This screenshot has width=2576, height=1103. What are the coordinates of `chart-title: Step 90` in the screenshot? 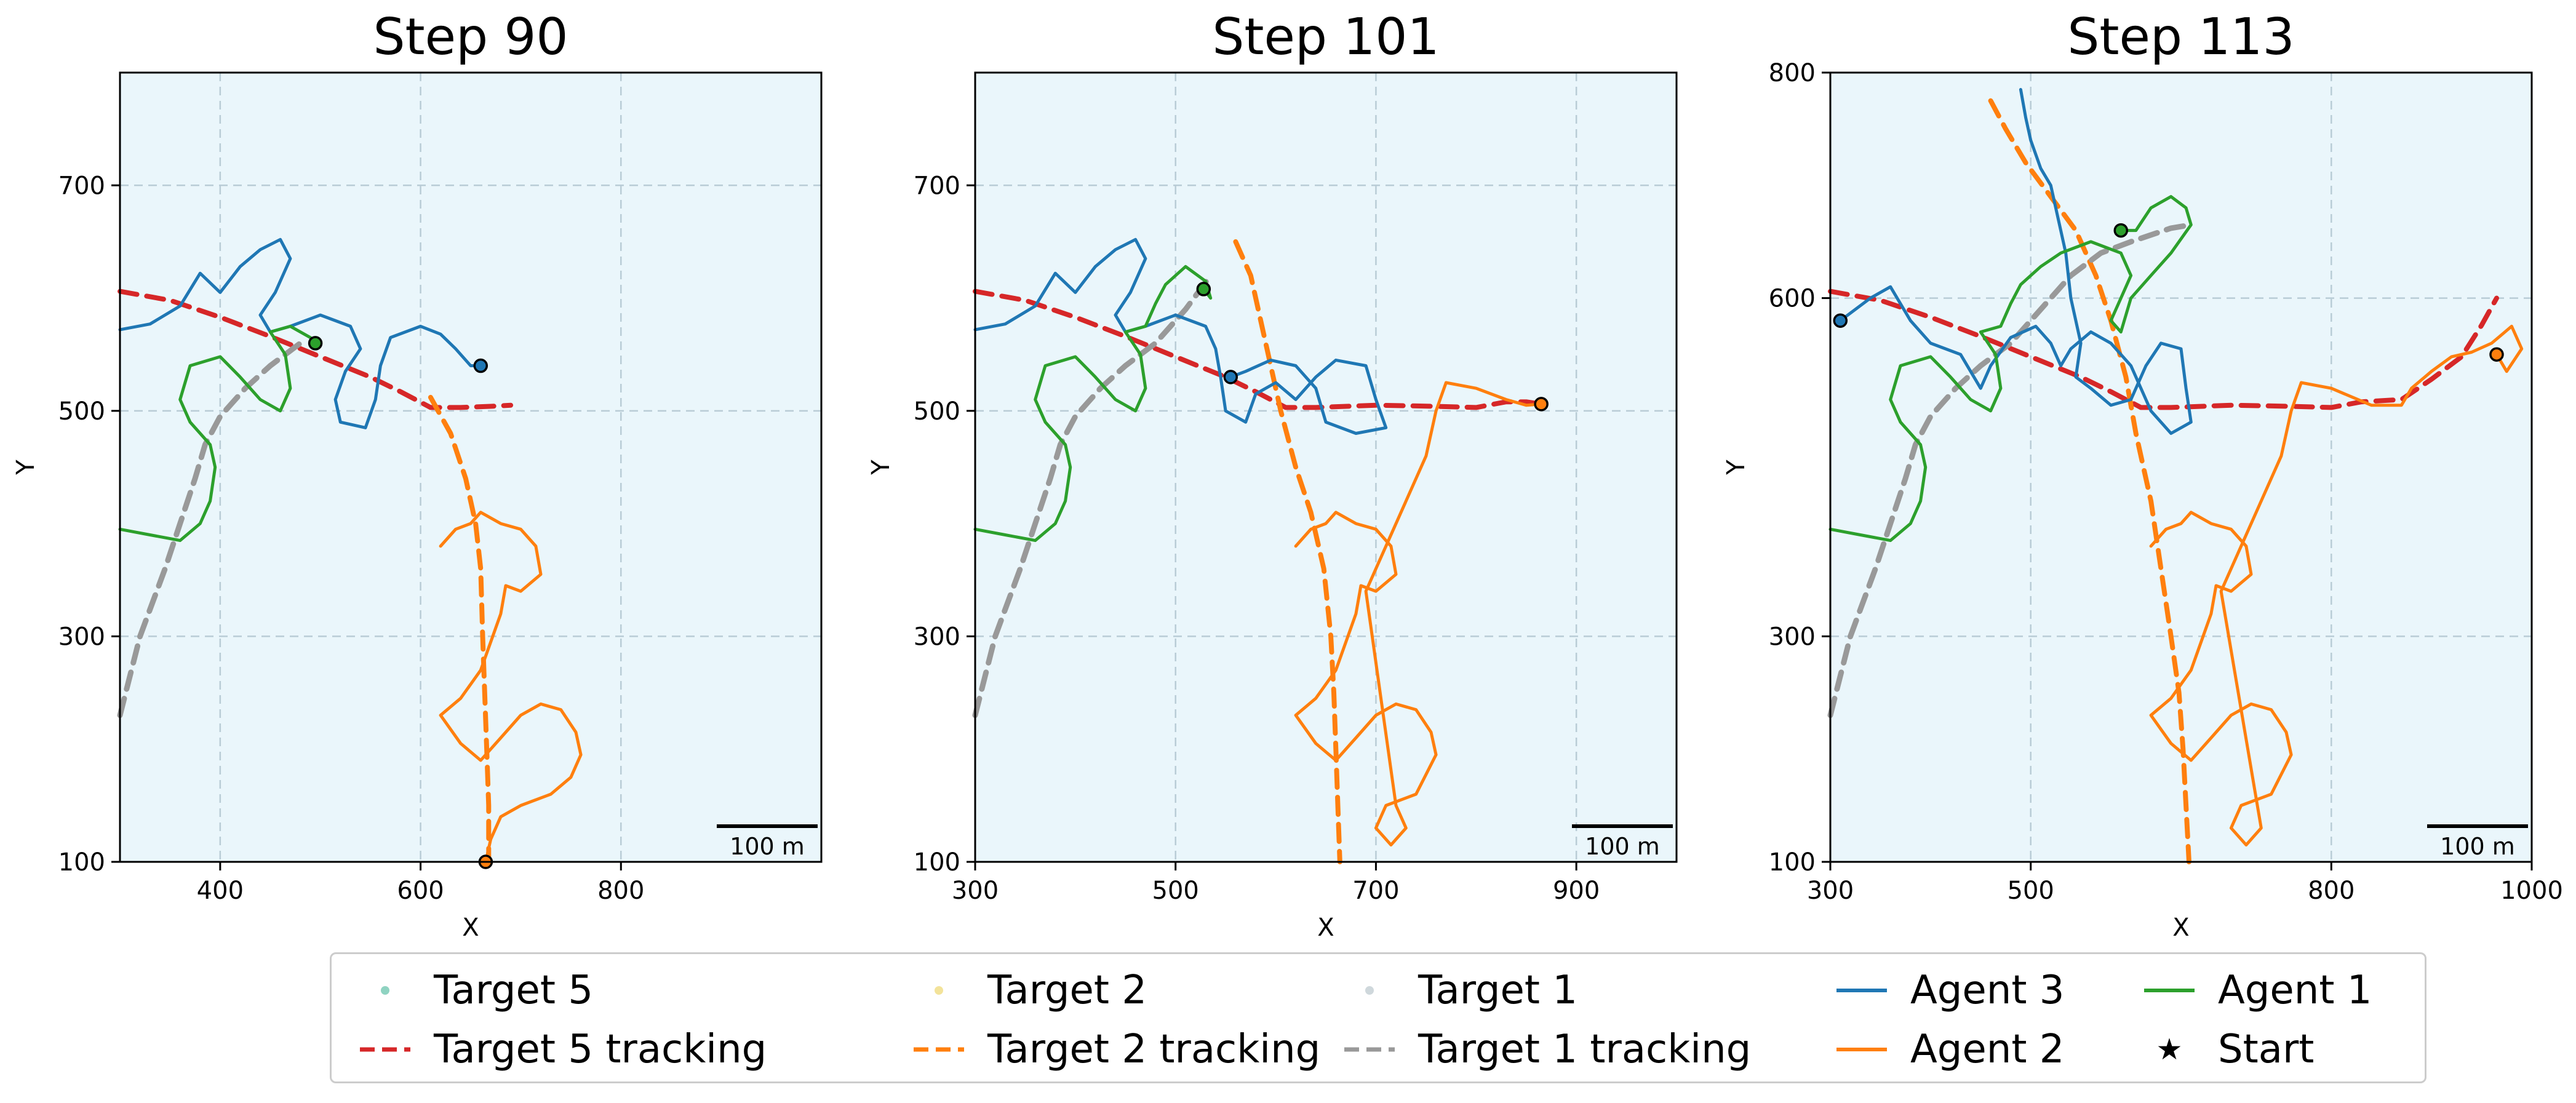 It's located at (470, 37).